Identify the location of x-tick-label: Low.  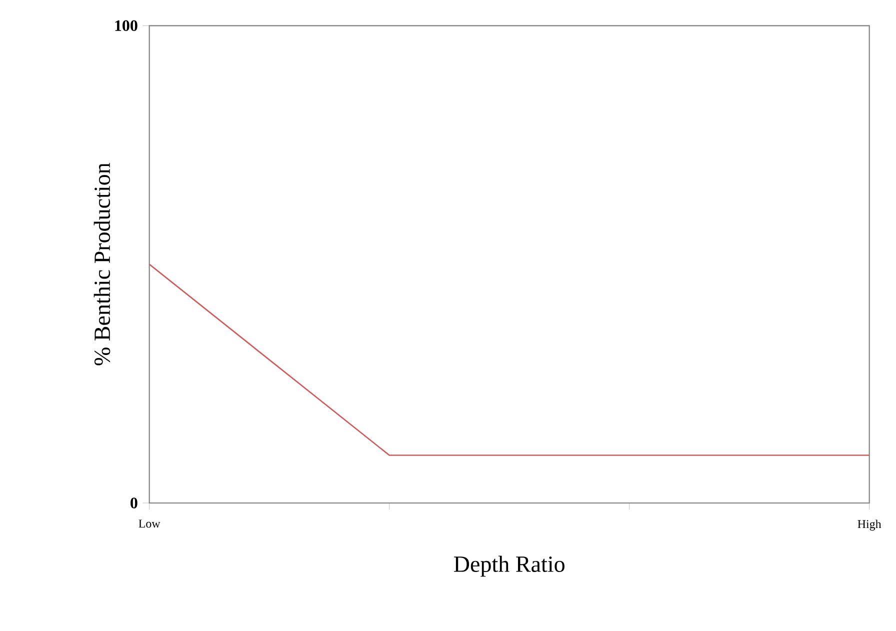
(149, 524).